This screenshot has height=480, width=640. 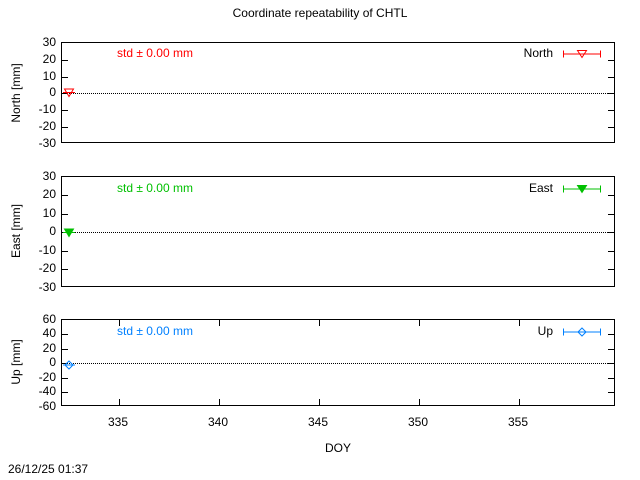 I want to click on y-tick-label: -60, so click(x=47, y=406).